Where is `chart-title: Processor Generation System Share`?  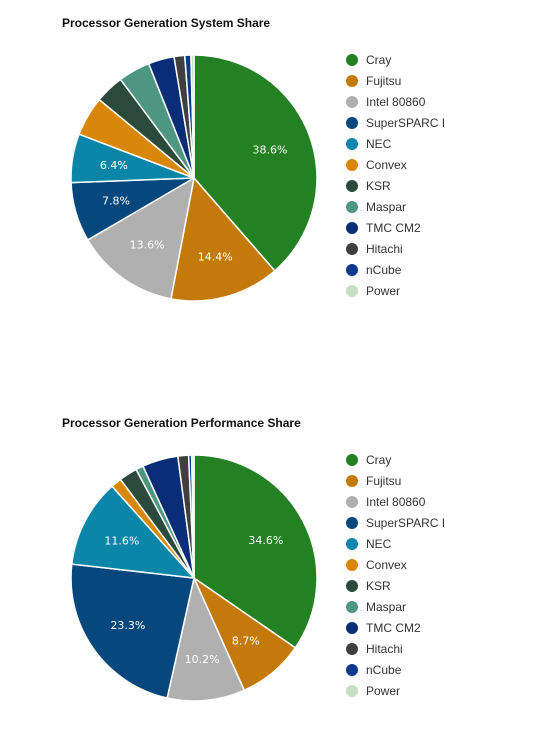 chart-title: Processor Generation System Share is located at coordinates (166, 23).